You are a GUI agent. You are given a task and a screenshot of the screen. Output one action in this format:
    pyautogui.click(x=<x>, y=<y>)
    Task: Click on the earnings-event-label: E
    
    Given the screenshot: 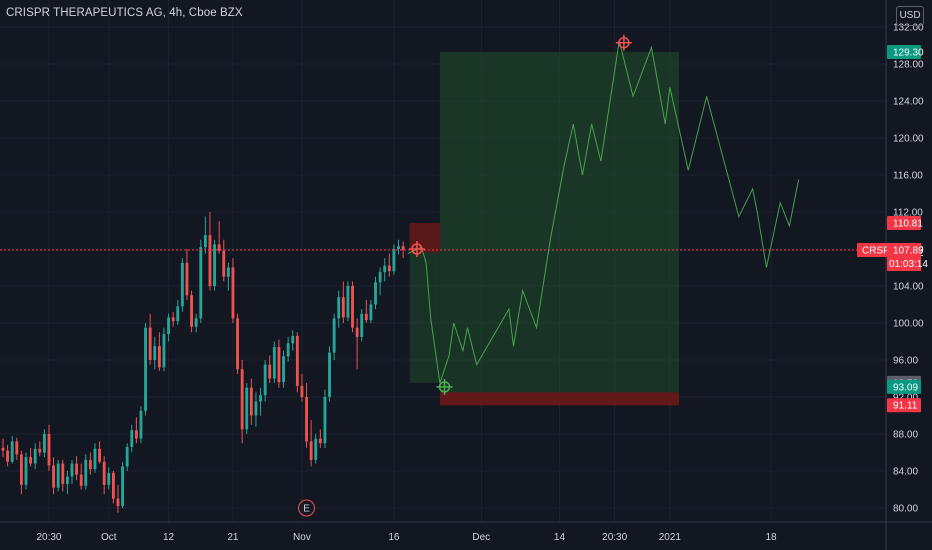 What is the action you would take?
    pyautogui.click(x=306, y=509)
    